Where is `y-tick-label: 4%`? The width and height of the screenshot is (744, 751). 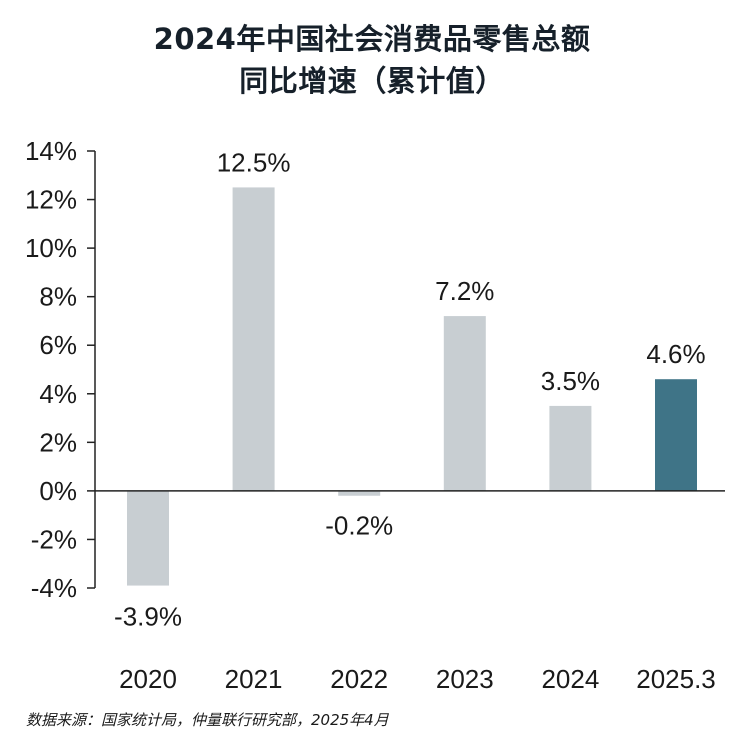
y-tick-label: 4% is located at coordinates (58, 394).